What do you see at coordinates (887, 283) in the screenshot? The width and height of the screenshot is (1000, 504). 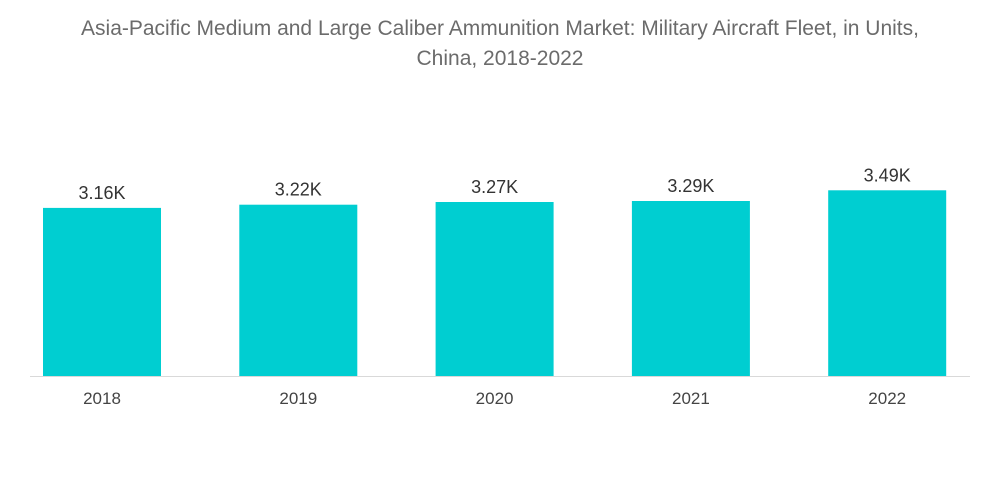 I see `bar-2022` at bounding box center [887, 283].